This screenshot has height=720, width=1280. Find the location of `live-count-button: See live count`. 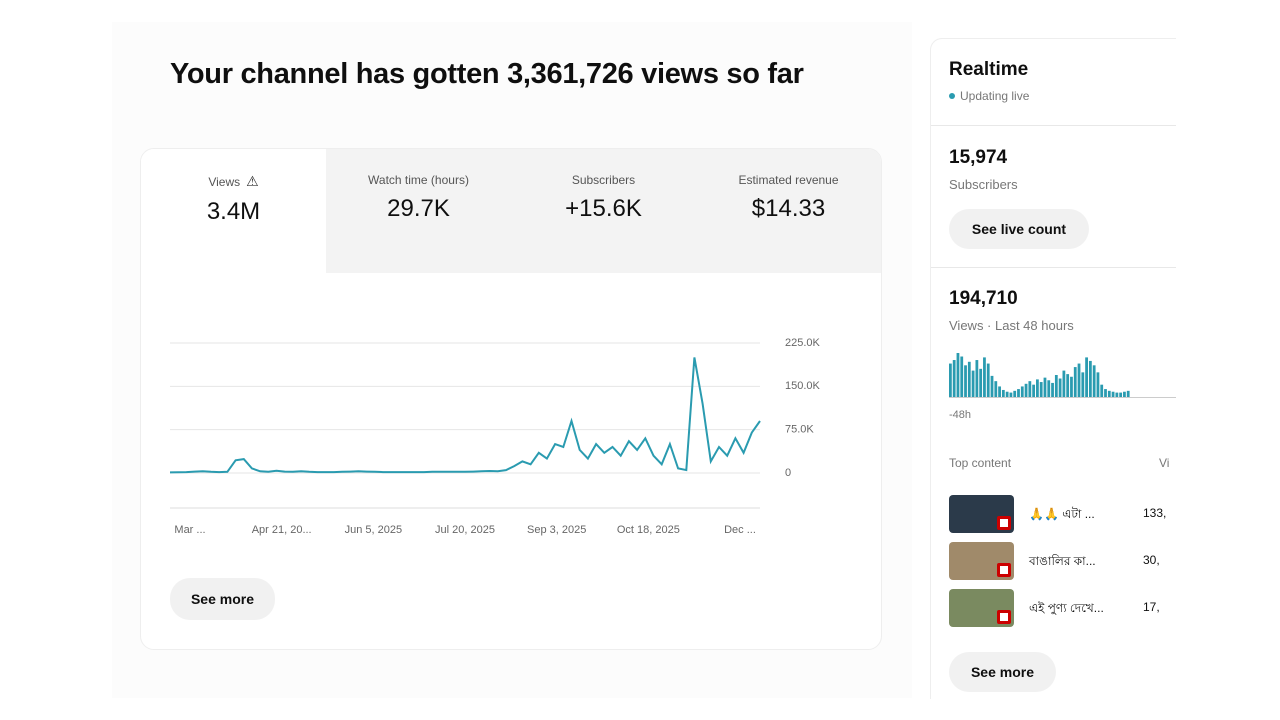

live-count-button: See live count is located at coordinates (1019, 229).